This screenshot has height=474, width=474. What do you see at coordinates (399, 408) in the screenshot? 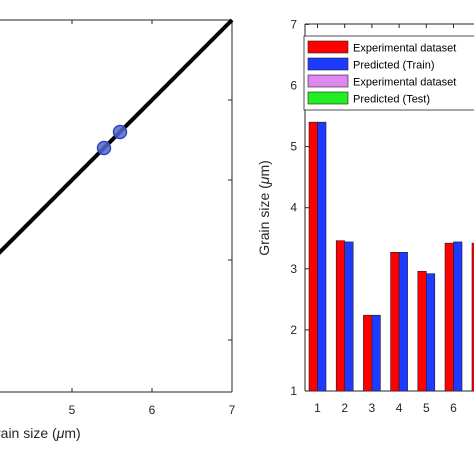
I see `x-tick-label: 4` at bounding box center [399, 408].